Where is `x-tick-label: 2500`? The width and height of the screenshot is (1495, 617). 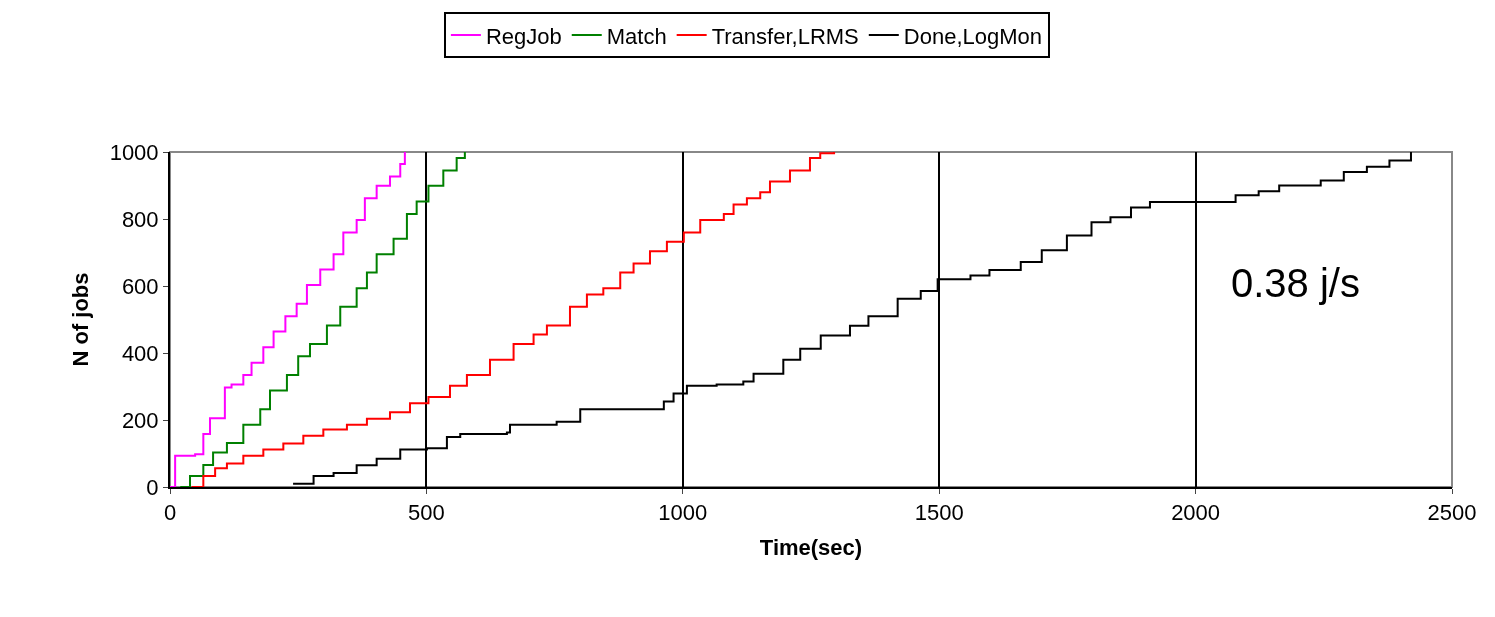
x-tick-label: 2500 is located at coordinates (1452, 513).